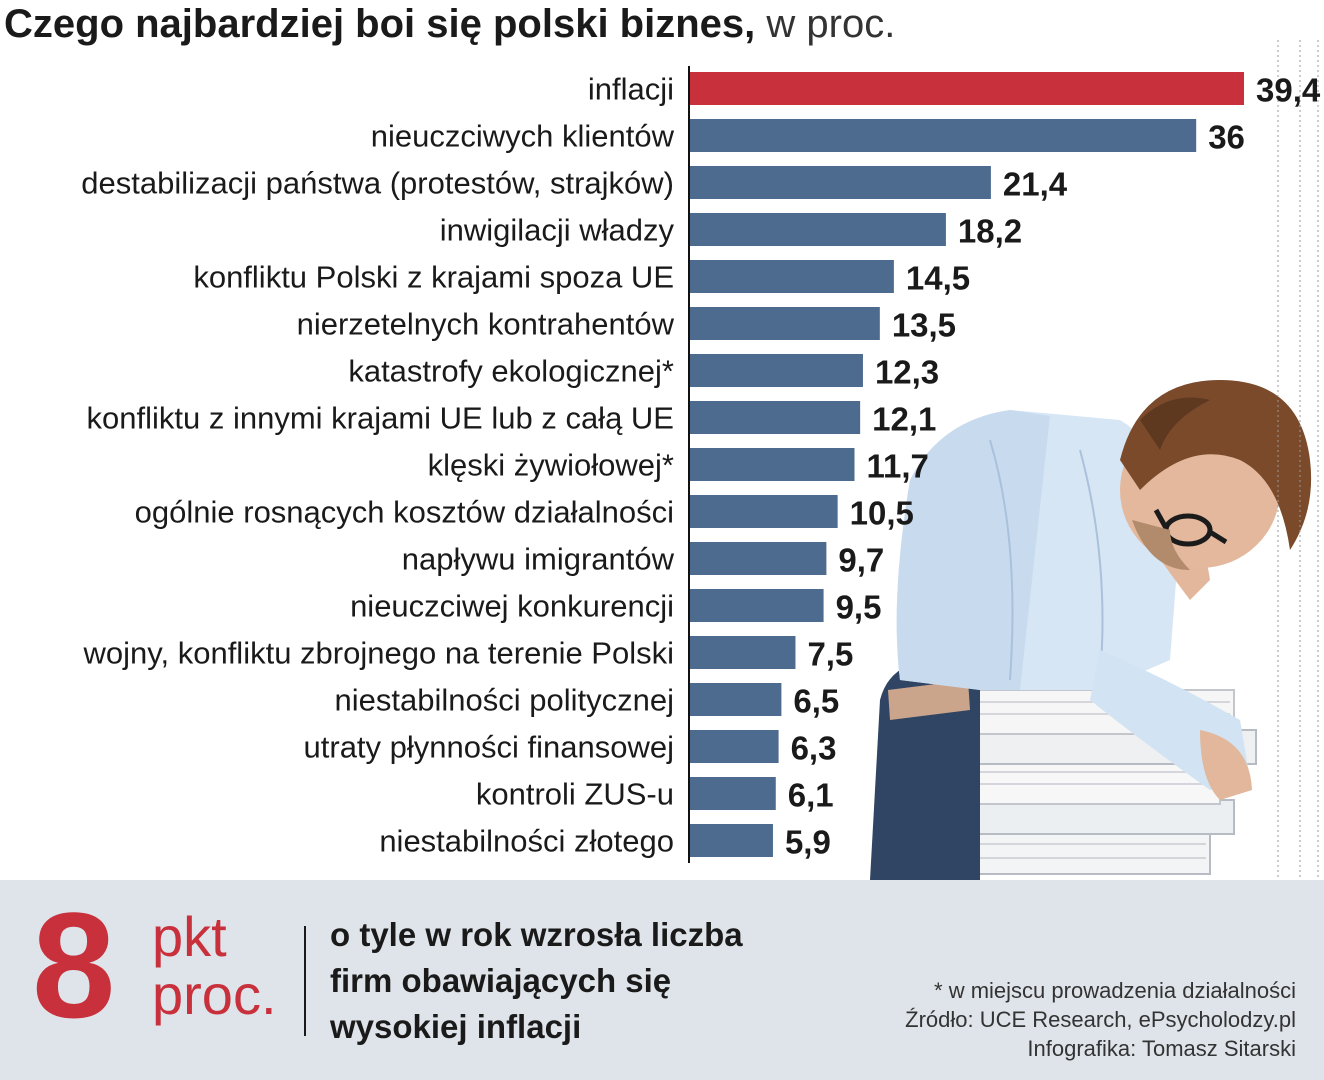 This screenshot has width=1324, height=1080. I want to click on value-label-1: 39,4, so click(1288, 90).